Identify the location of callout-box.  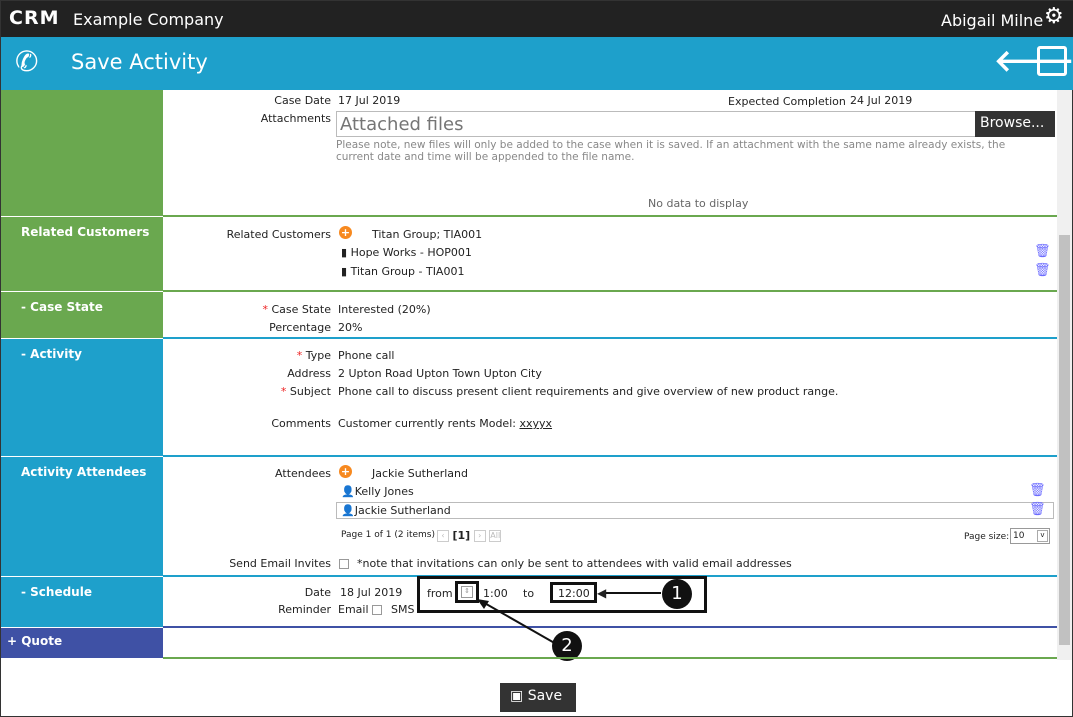
(562, 594).